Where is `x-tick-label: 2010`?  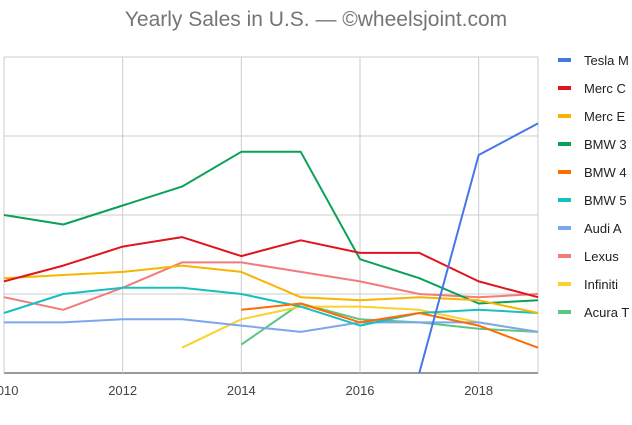 x-tick-label: 2010 is located at coordinates (9, 390).